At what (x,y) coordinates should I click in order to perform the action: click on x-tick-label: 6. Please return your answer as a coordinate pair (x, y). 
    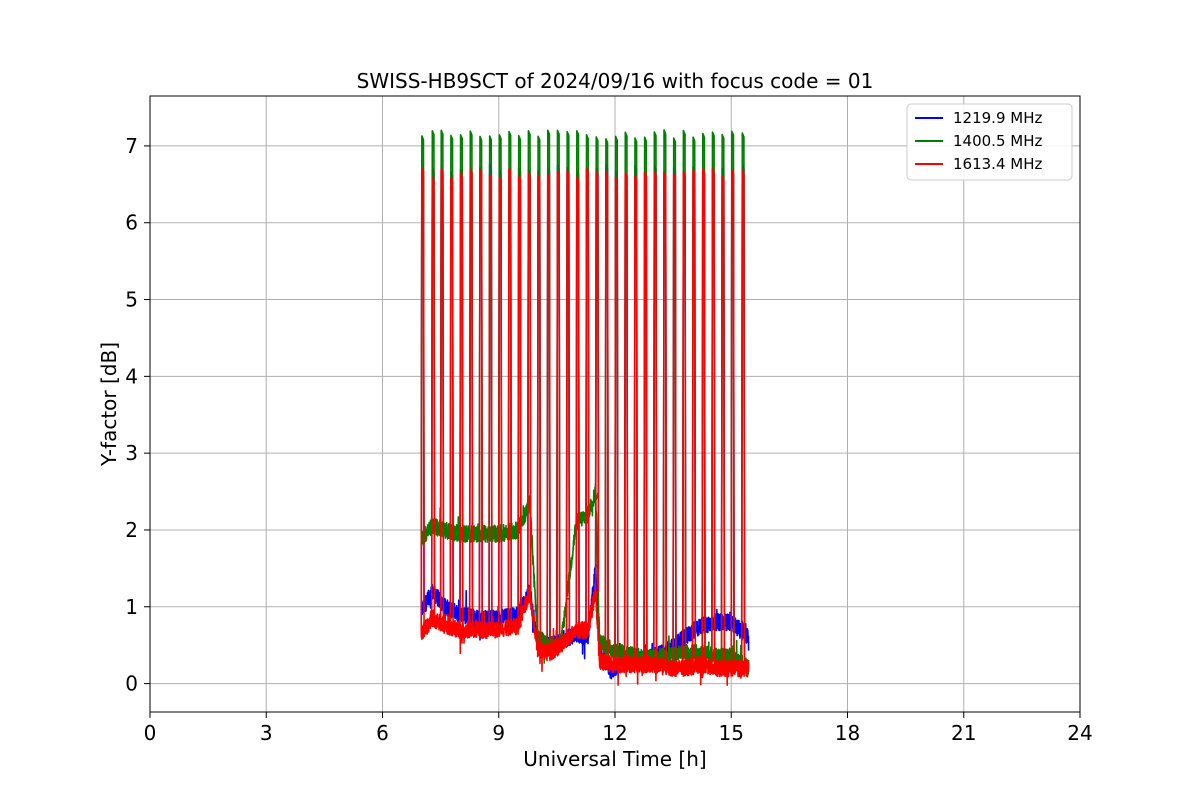
    Looking at the image, I should click on (382, 733).